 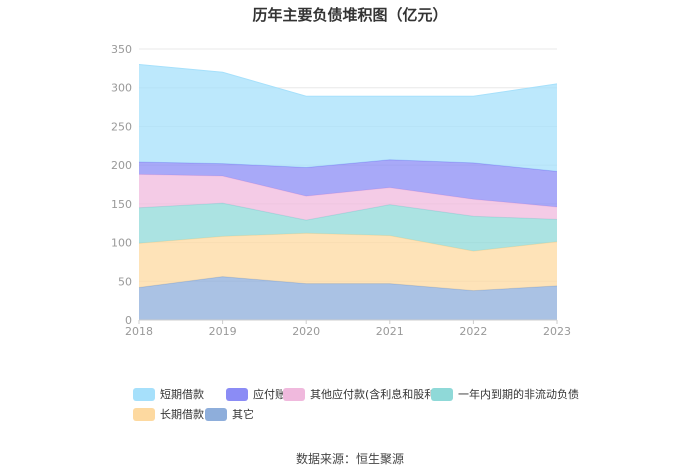 I want to click on y-tick-label: 100, so click(x=121, y=243).